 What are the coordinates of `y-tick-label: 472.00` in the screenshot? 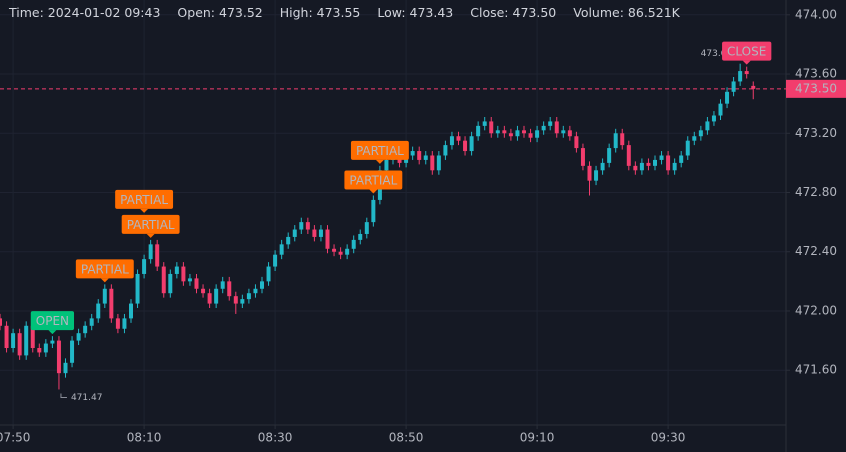 It's located at (816, 310).